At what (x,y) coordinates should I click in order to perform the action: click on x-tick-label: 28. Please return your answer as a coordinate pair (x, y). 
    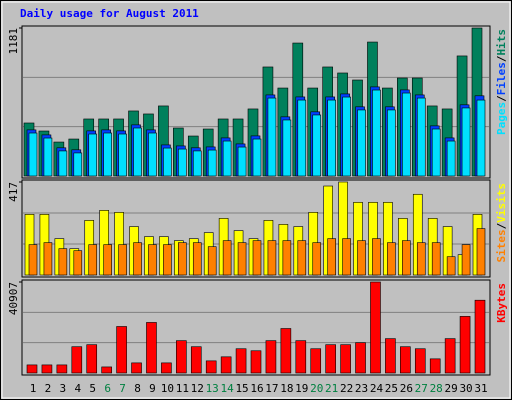
    Looking at the image, I should click on (436, 388).